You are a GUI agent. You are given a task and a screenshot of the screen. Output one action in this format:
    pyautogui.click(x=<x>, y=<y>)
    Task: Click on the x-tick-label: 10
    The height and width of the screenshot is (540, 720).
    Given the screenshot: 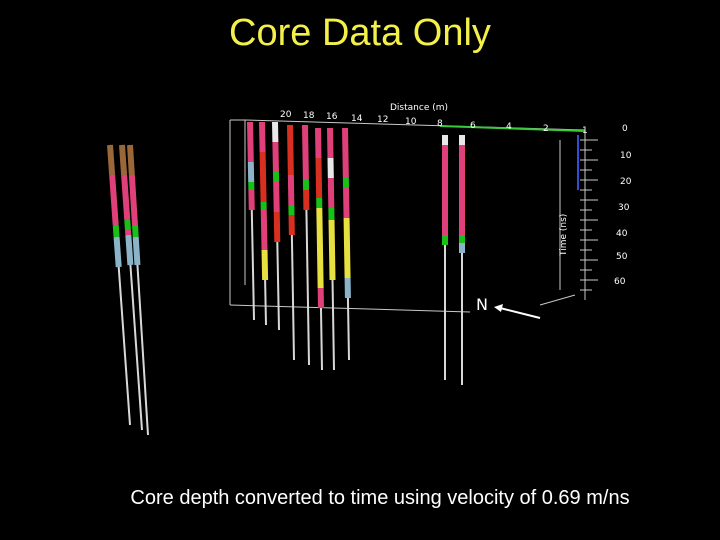 What is the action you would take?
    pyautogui.click(x=411, y=122)
    